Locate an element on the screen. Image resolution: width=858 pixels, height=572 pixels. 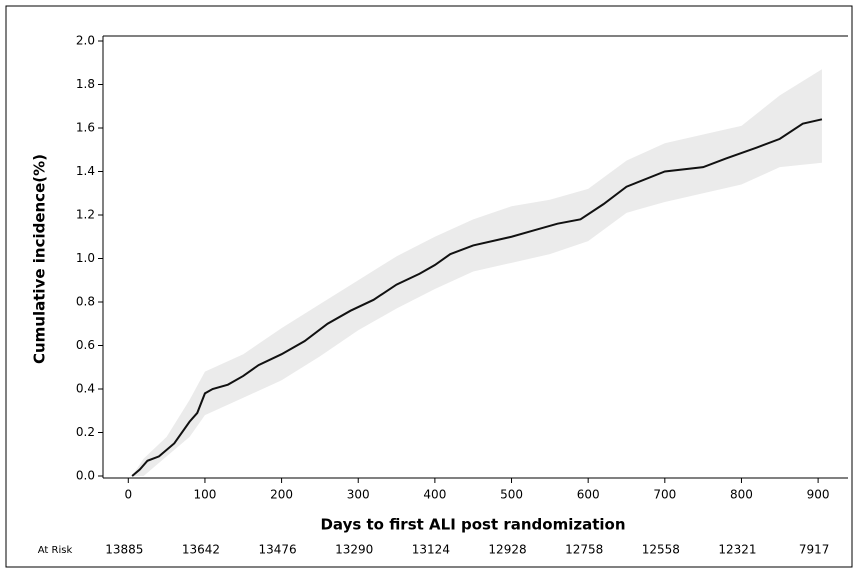
at-risk-value: 12558 is located at coordinates (661, 550).